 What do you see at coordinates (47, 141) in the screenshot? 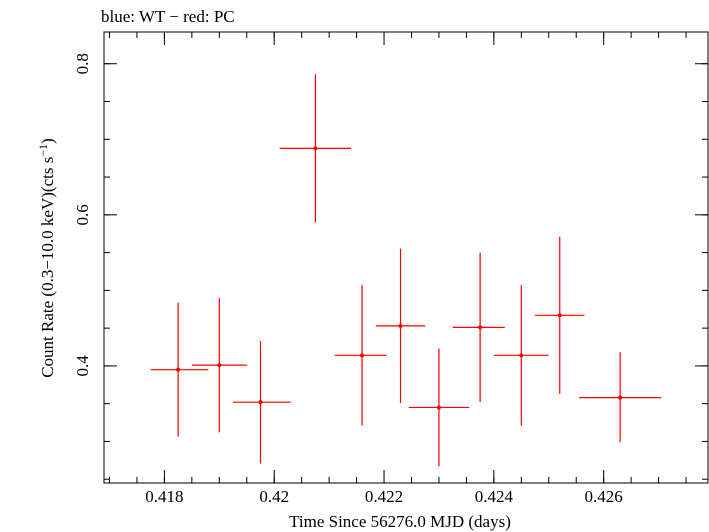
I see `y-axis-label-close: )` at bounding box center [47, 141].